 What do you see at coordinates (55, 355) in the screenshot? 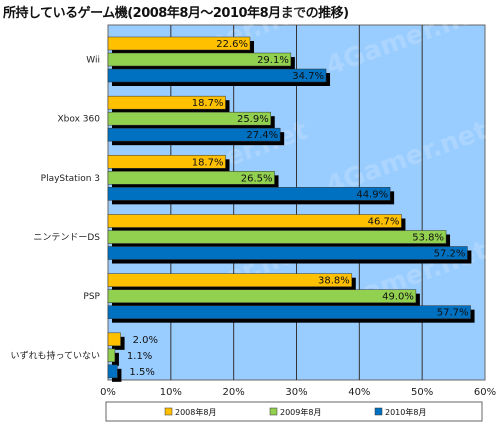
I see `category-label: いずれも持っていない` at bounding box center [55, 355].